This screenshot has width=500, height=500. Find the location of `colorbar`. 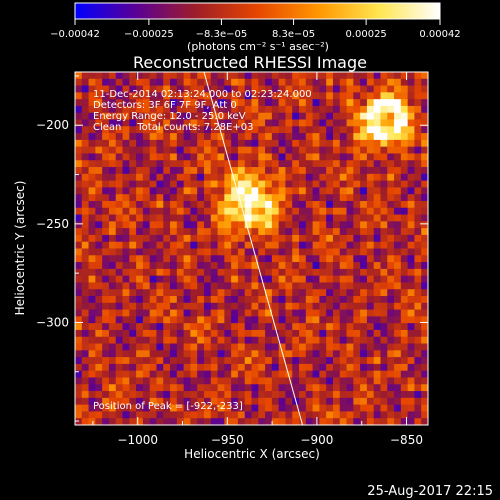

colorbar is located at coordinates (257, 11).